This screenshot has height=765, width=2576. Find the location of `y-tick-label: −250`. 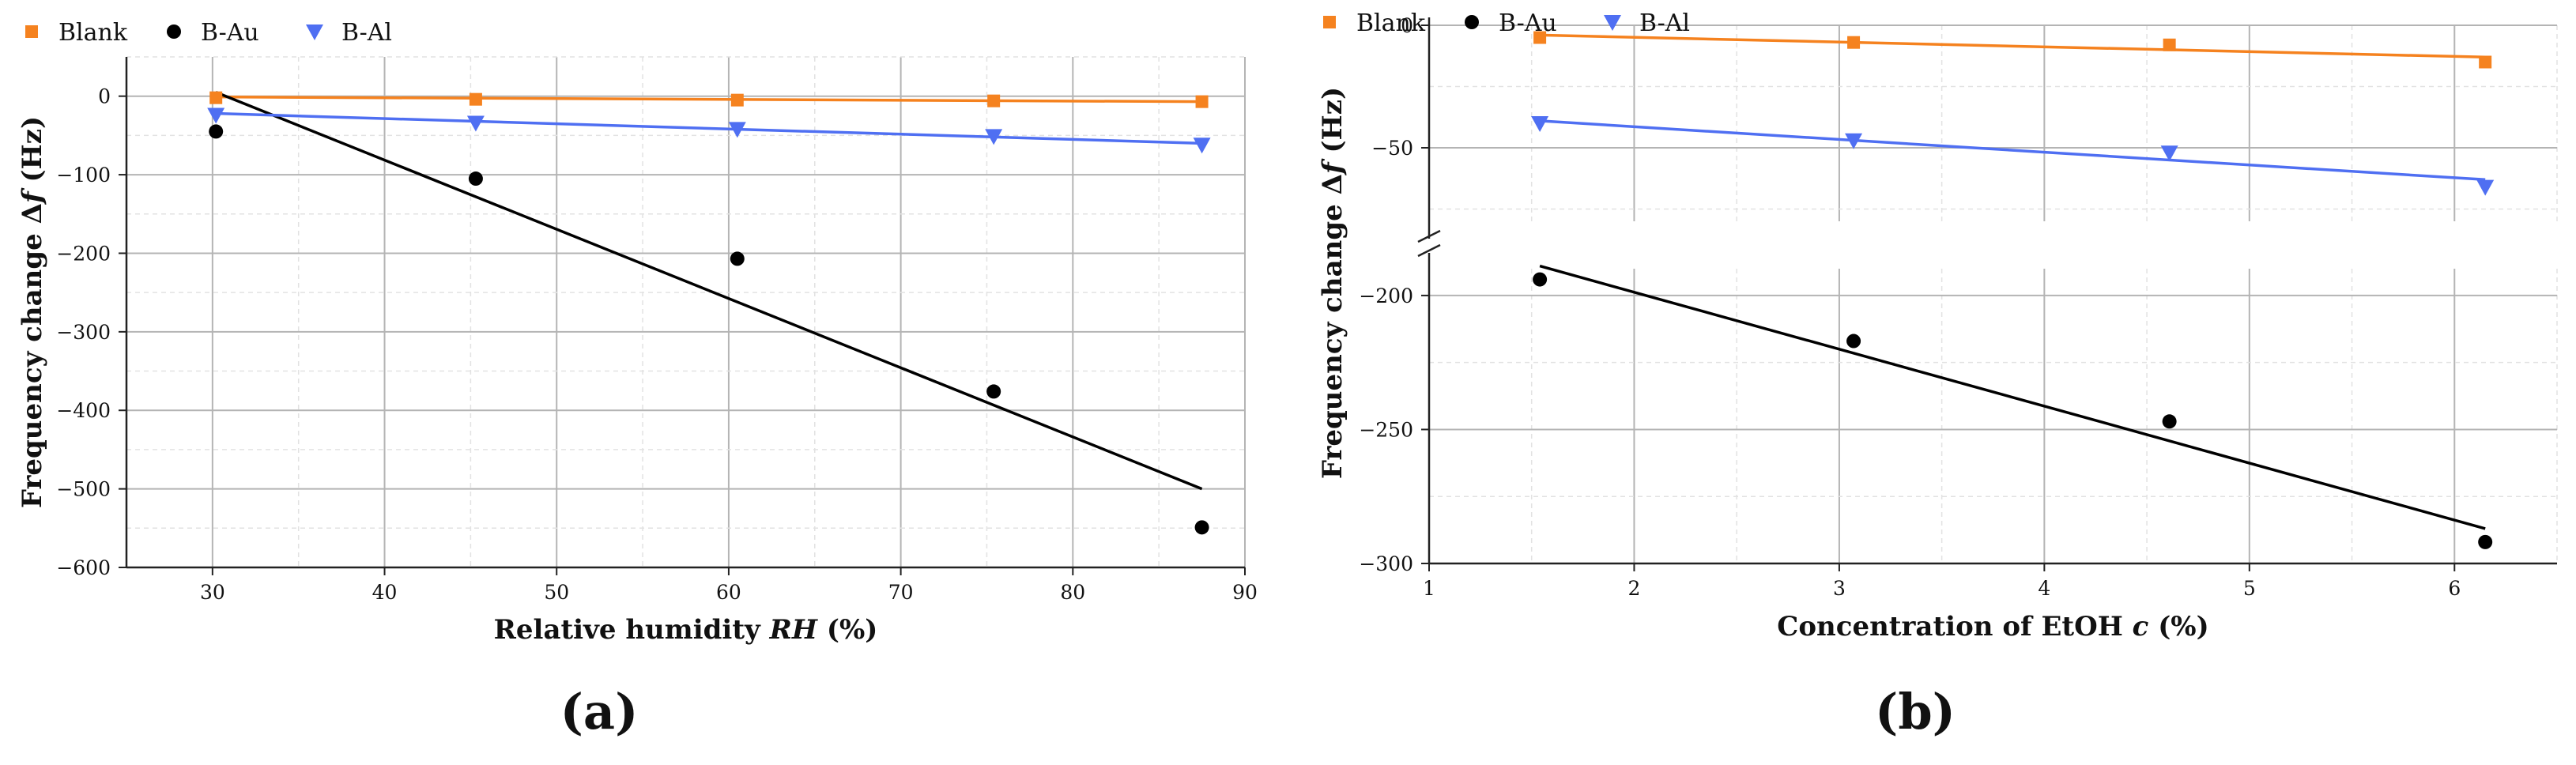

y-tick-label: −250 is located at coordinates (1386, 429).